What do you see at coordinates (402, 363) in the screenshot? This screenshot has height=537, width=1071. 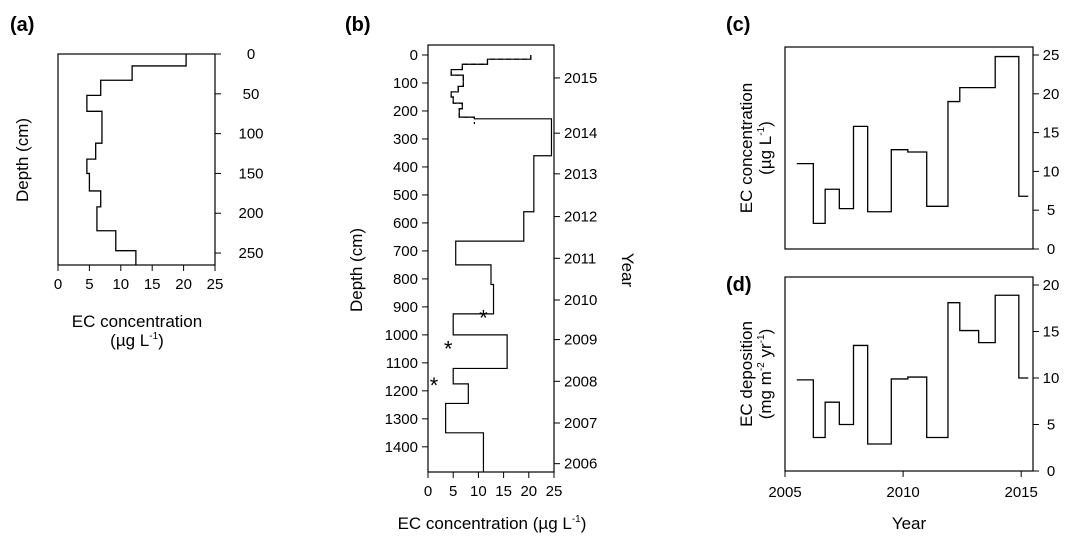 I see `y-tick-label: 1100` at bounding box center [402, 363].